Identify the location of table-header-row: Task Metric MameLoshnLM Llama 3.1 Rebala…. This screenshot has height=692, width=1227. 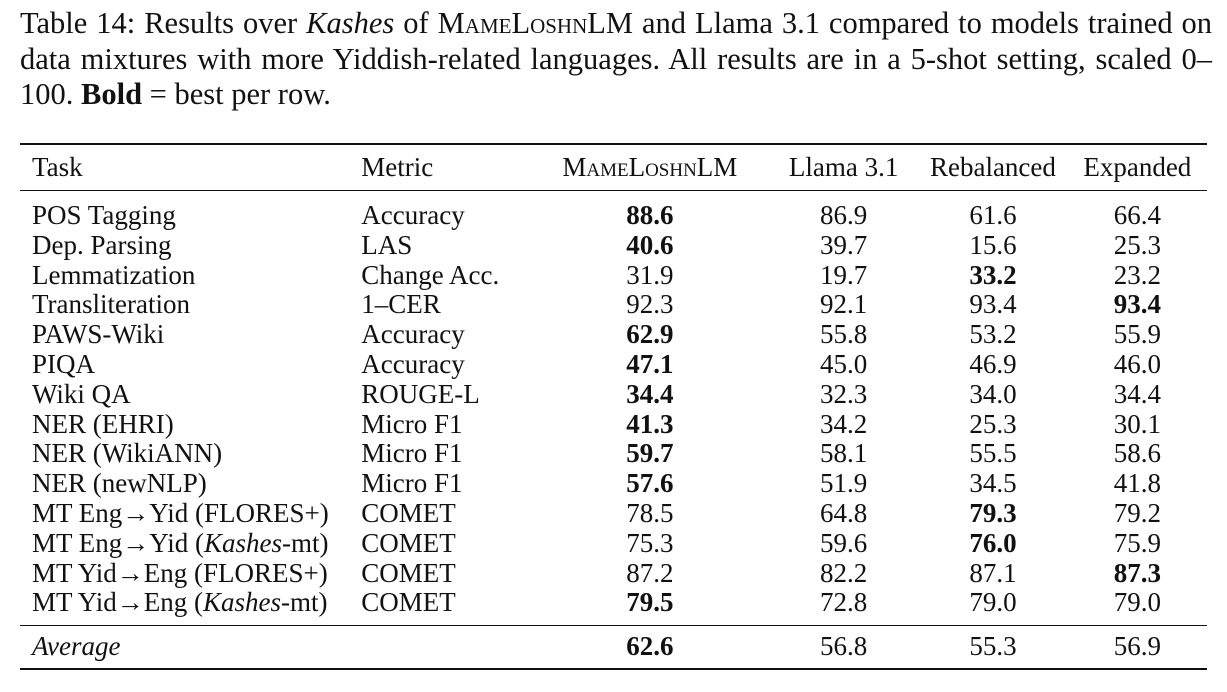
(613, 167).